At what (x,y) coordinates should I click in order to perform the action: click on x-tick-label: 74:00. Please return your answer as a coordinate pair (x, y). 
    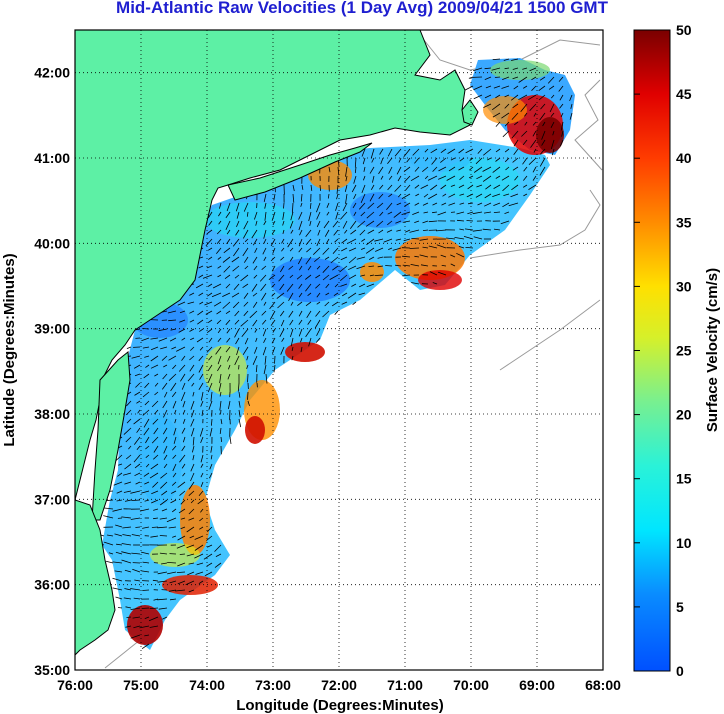
    Looking at the image, I should click on (207, 685).